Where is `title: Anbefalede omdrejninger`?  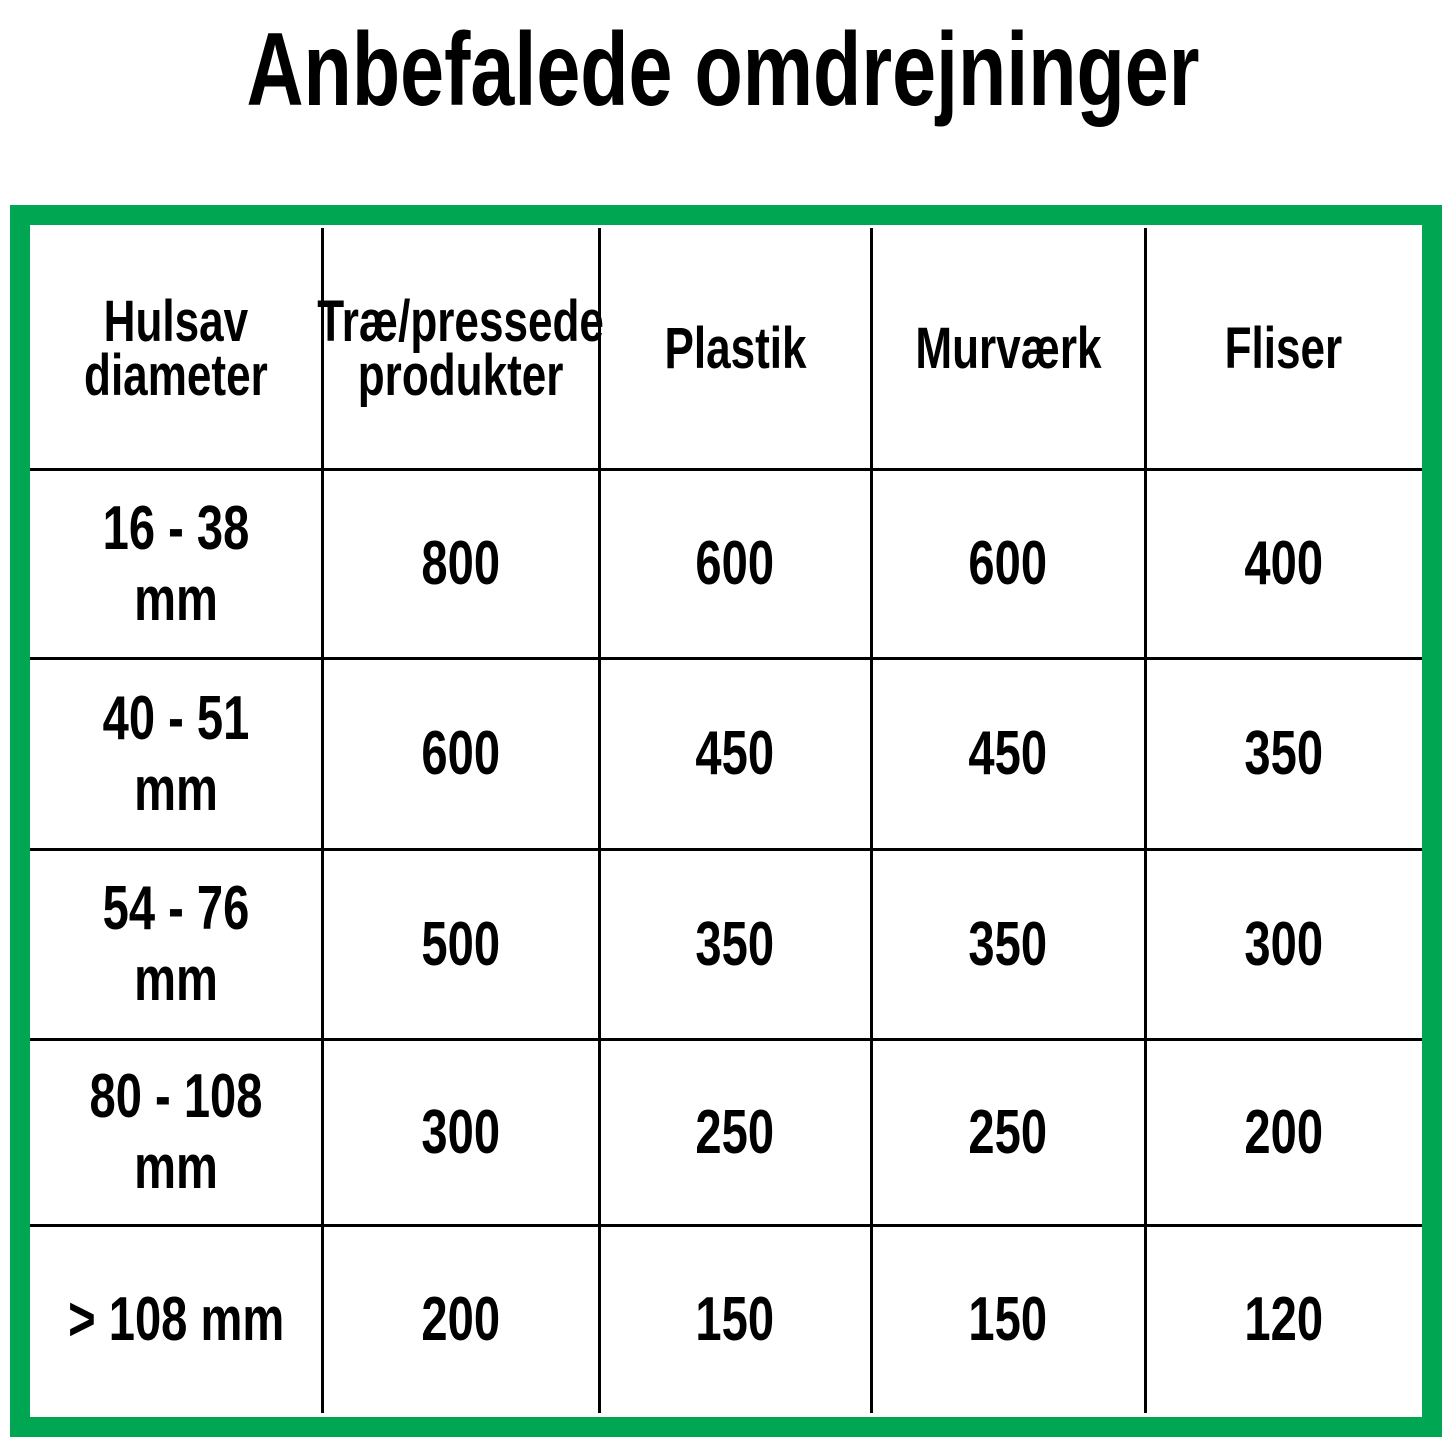
title: Anbefalede omdrejninger is located at coordinates (722, 70).